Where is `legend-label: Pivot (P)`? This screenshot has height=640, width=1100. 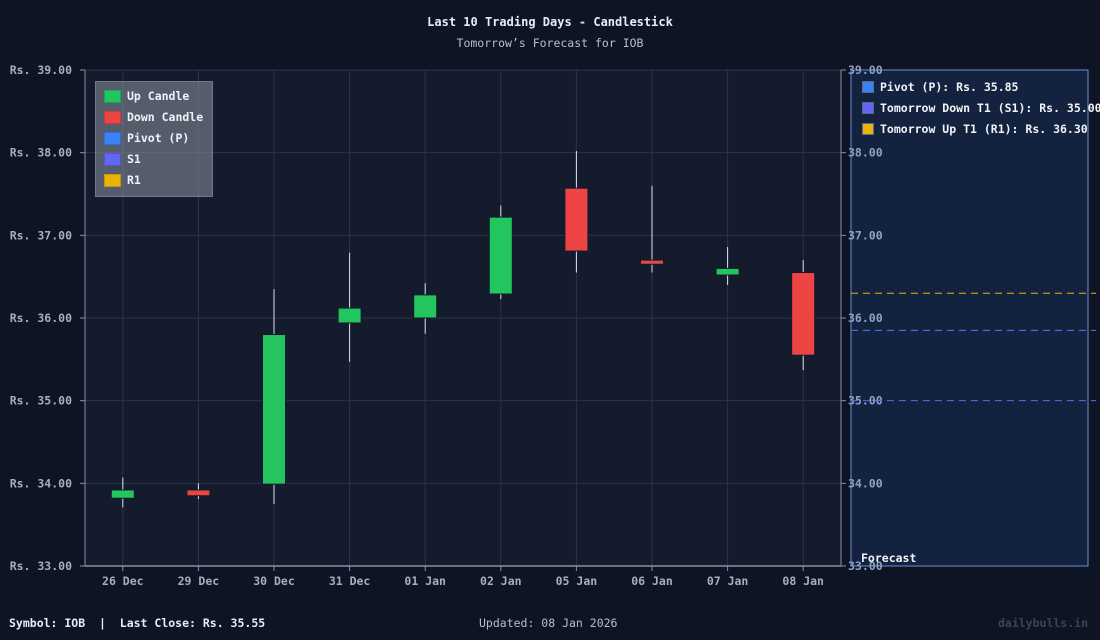
legend-label: Pivot (P) is located at coordinates (158, 138).